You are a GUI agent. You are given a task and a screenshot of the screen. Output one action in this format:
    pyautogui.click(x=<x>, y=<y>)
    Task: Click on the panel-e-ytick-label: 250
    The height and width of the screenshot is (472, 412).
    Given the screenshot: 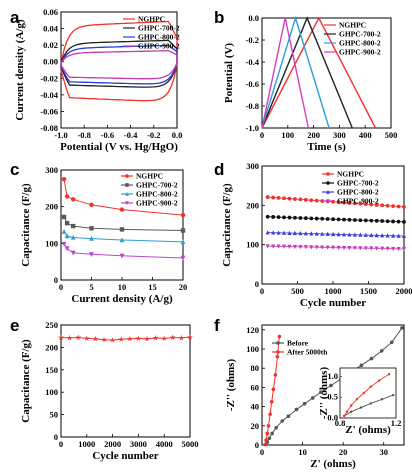 What is the action you would take?
    pyautogui.click(x=51, y=325)
    